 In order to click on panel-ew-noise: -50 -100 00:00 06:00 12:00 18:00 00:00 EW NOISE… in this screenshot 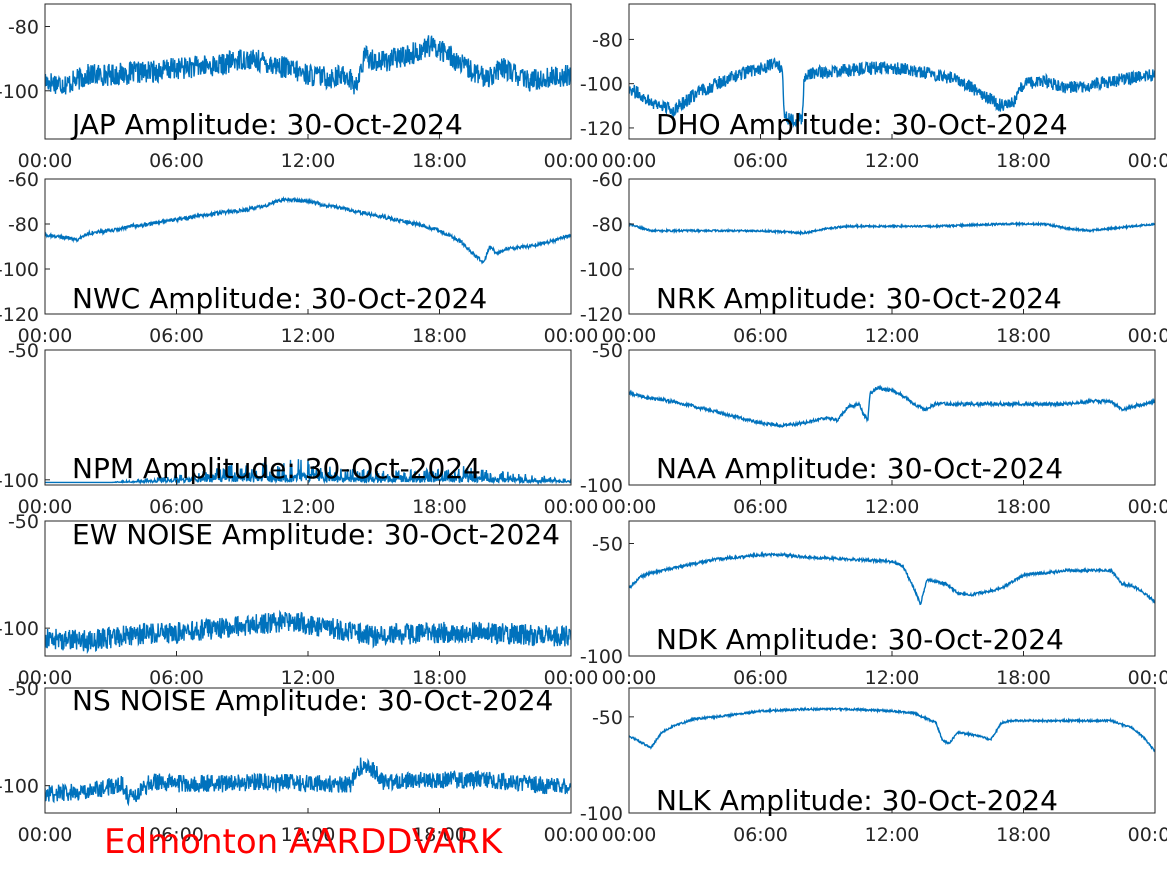, I will do `click(299, 600)`.